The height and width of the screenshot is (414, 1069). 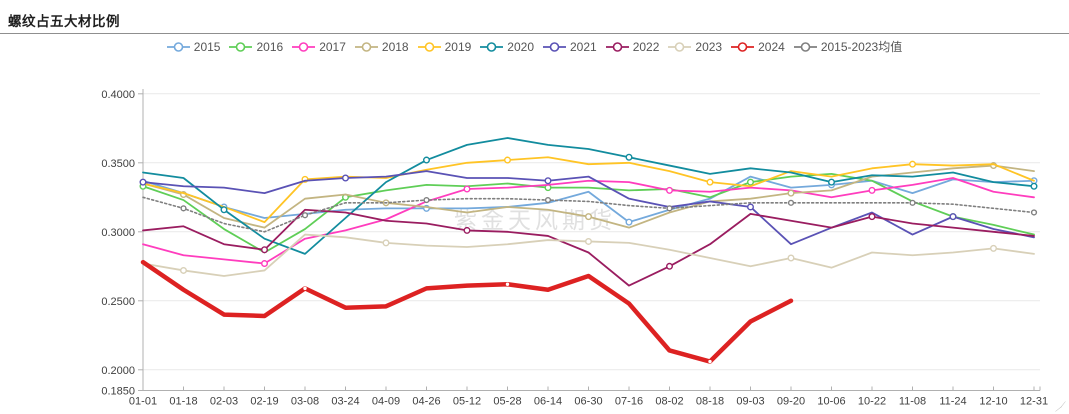 What do you see at coordinates (831, 402) in the screenshot?
I see `x-axis-tick-label: 10-06` at bounding box center [831, 402].